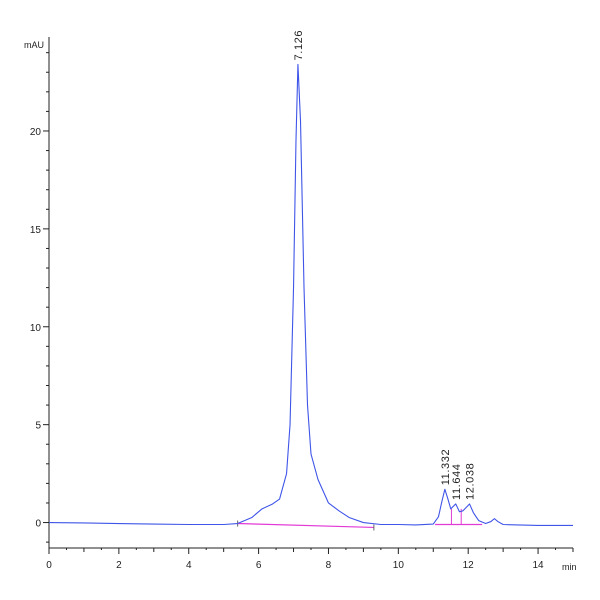  What do you see at coordinates (457, 482) in the screenshot?
I see `peak-label: 11.644` at bounding box center [457, 482].